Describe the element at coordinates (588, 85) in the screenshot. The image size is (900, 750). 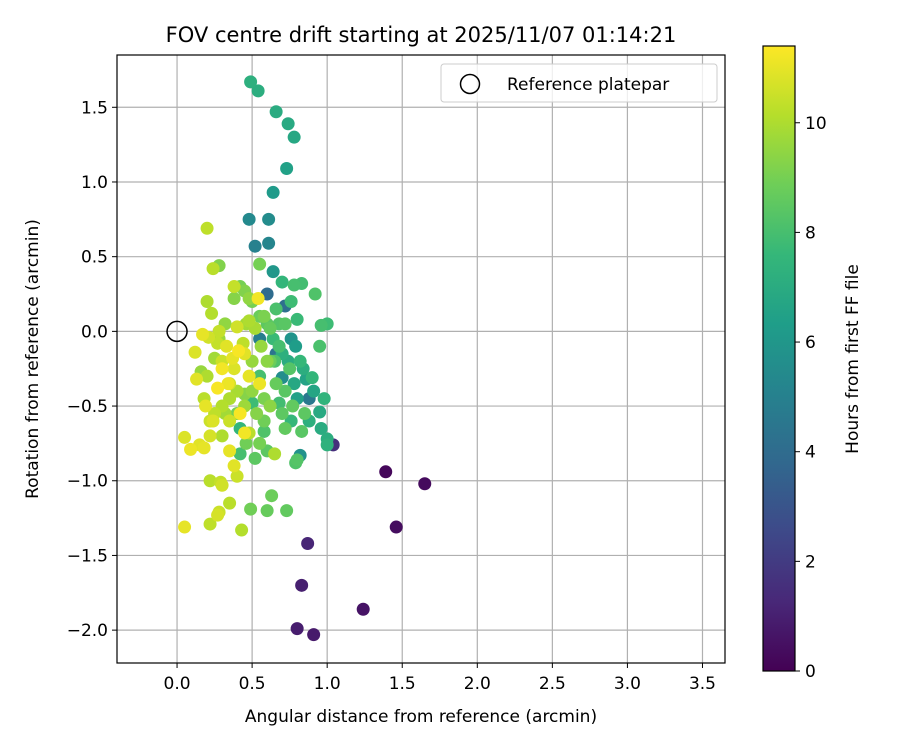
I see `legend-label: Reference platepar` at that location.